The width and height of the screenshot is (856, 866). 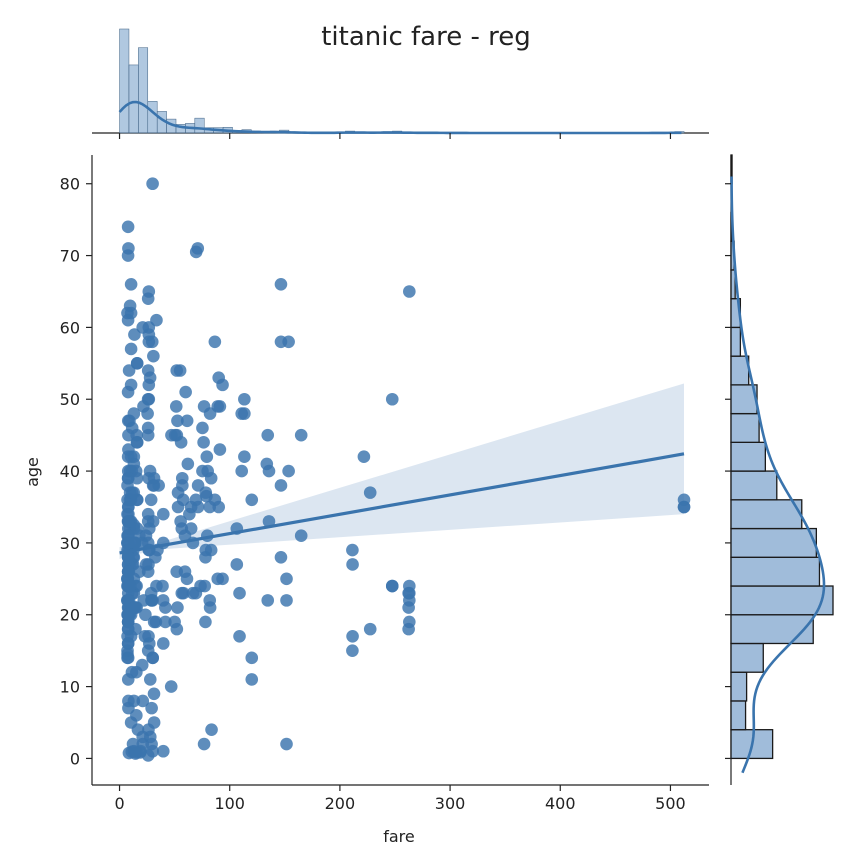 I want to click on x-tick-label: 100, so click(x=229, y=803).